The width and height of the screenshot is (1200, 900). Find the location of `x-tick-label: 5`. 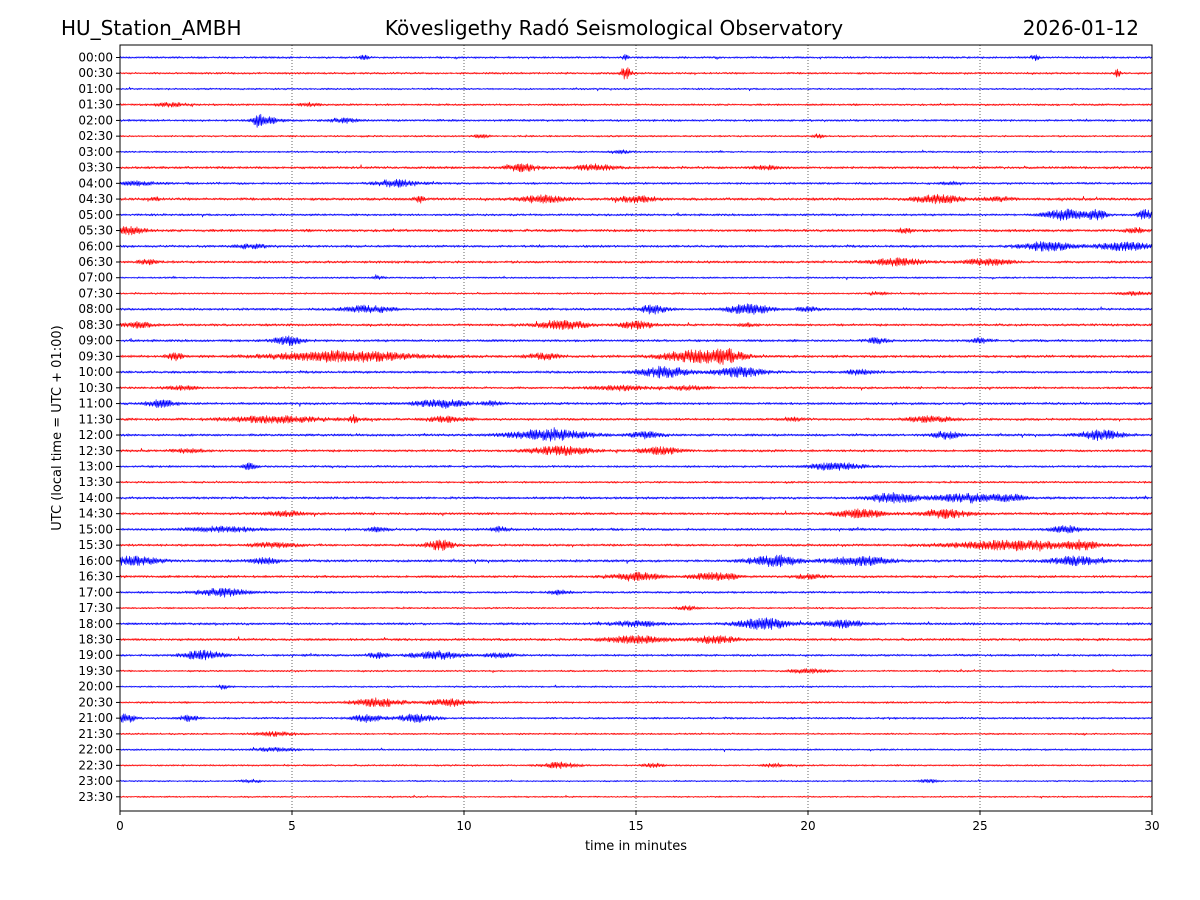

x-tick-label: 5 is located at coordinates (292, 826).